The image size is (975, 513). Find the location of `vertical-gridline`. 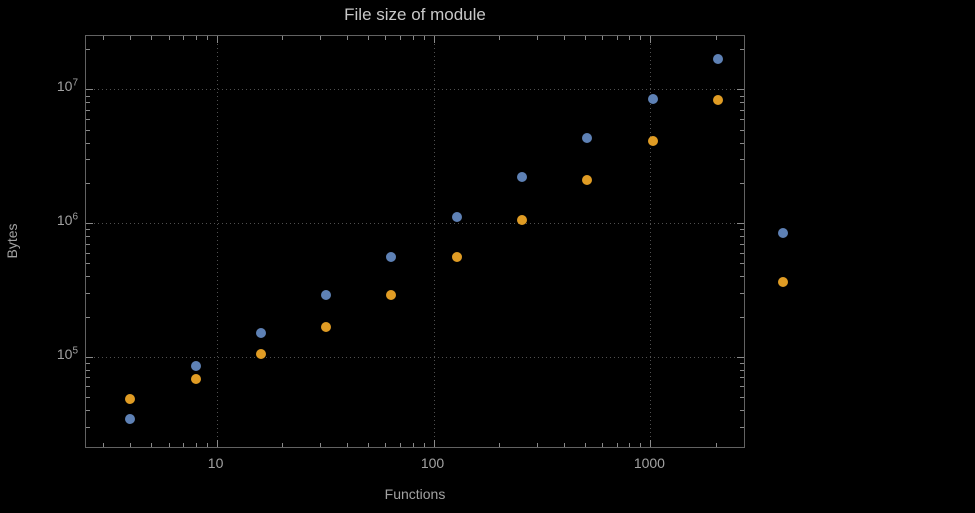

vertical-gridline is located at coordinates (217, 241).